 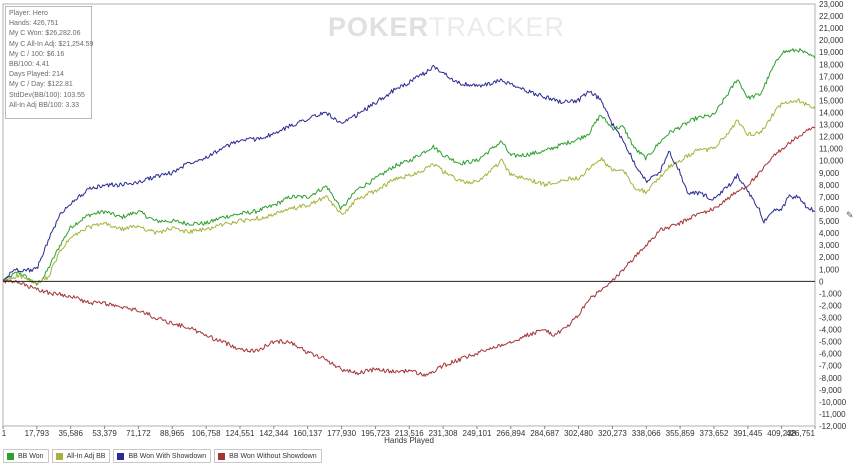 I want to click on stat-allin-adj: My C All-In Adj: $21,254.59, so click(x=51, y=44).